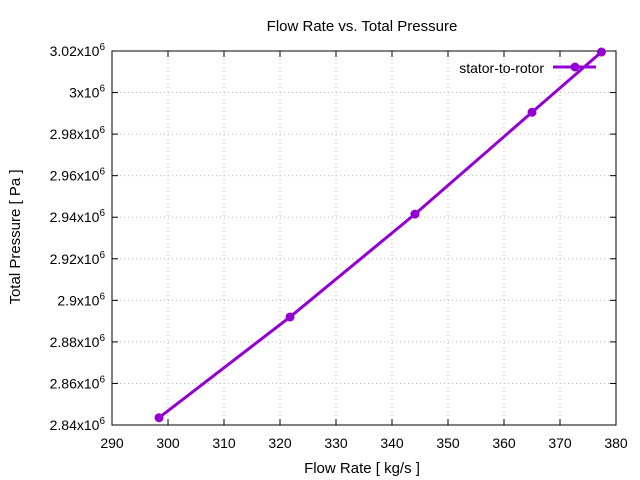  Describe the element at coordinates (616, 443) in the screenshot. I see `x-tick-label: 380` at that location.